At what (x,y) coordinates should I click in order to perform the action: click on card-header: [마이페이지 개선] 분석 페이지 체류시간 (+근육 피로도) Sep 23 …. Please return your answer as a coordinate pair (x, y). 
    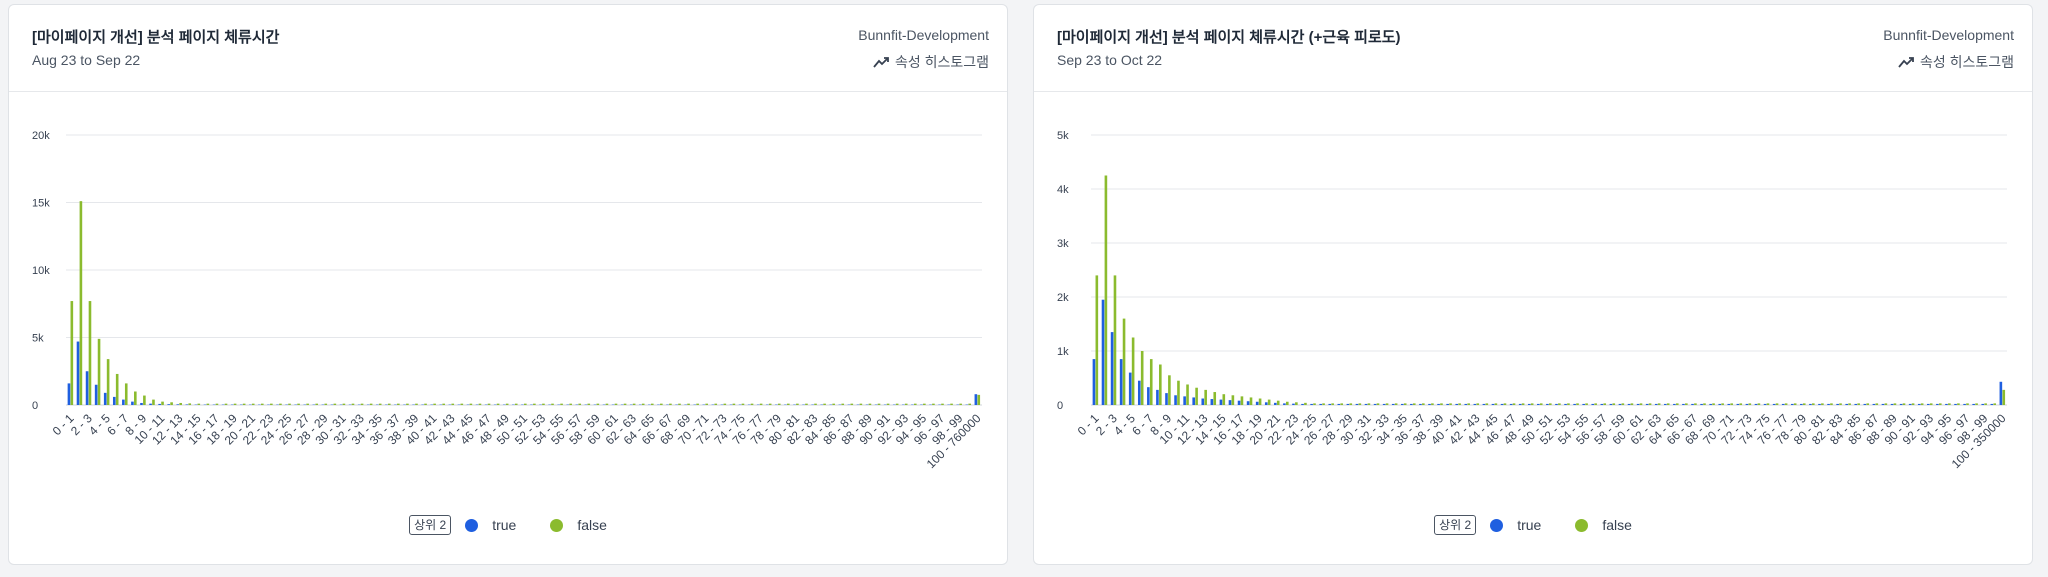
    Looking at the image, I should click on (1533, 48).